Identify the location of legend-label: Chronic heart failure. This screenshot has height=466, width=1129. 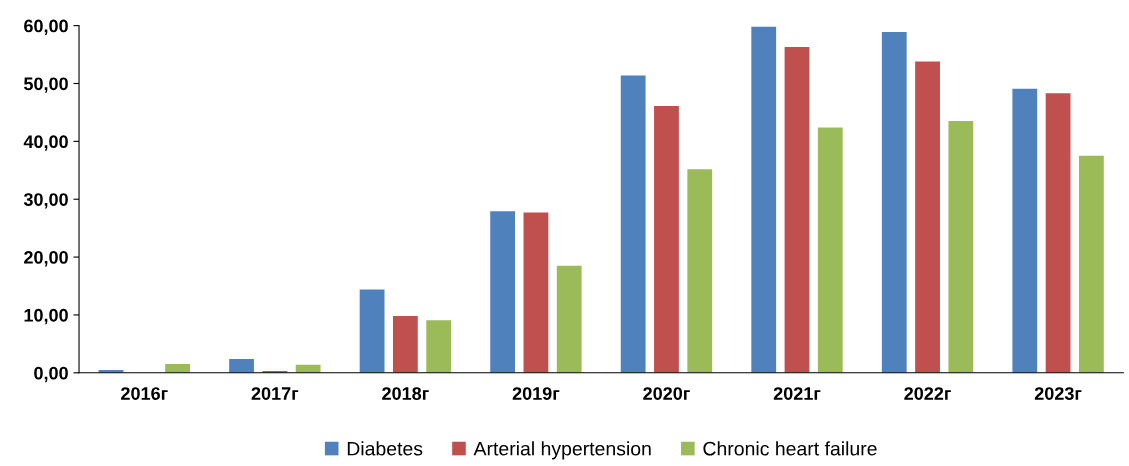
(790, 448).